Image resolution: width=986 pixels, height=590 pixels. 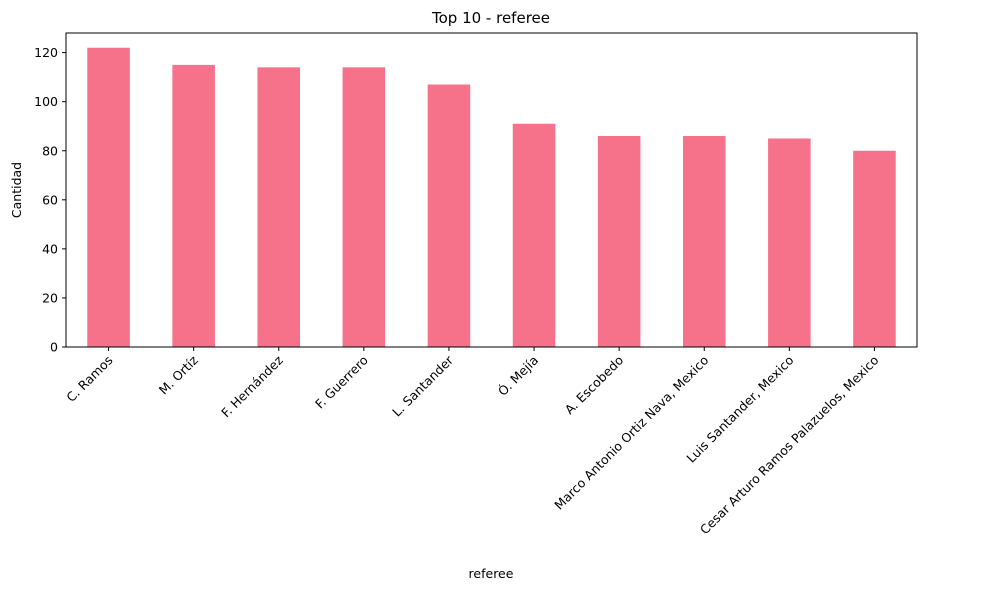 I want to click on x-tick-label: Ó. Mejía, so click(x=518, y=376).